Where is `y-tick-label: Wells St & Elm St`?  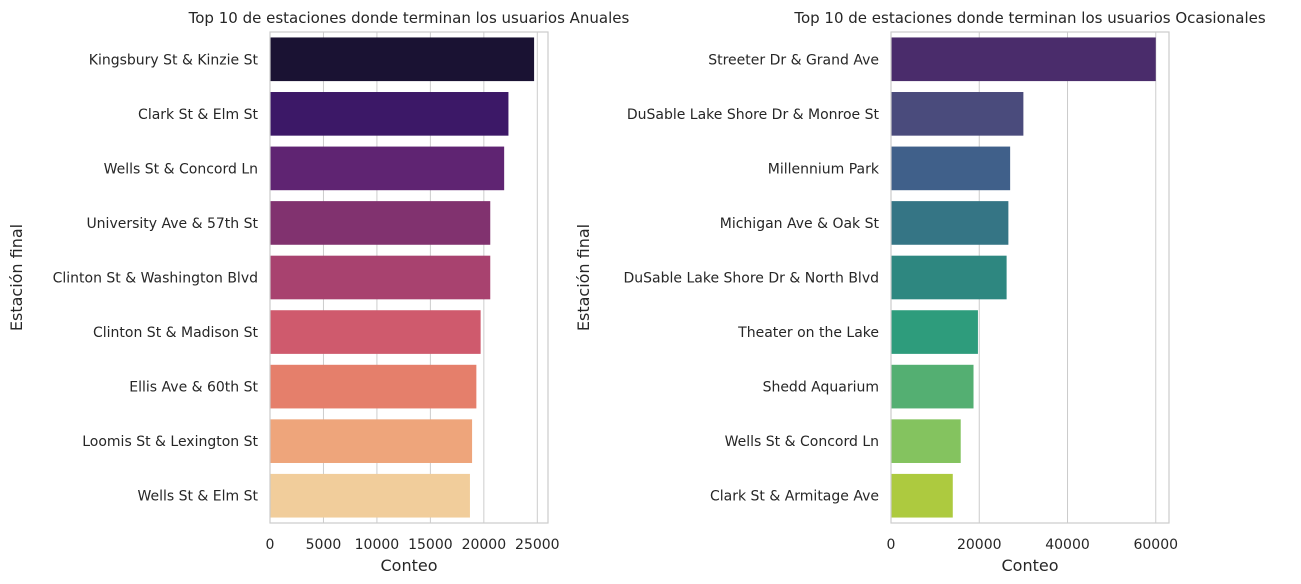 y-tick-label: Wells St & Elm St is located at coordinates (197, 497).